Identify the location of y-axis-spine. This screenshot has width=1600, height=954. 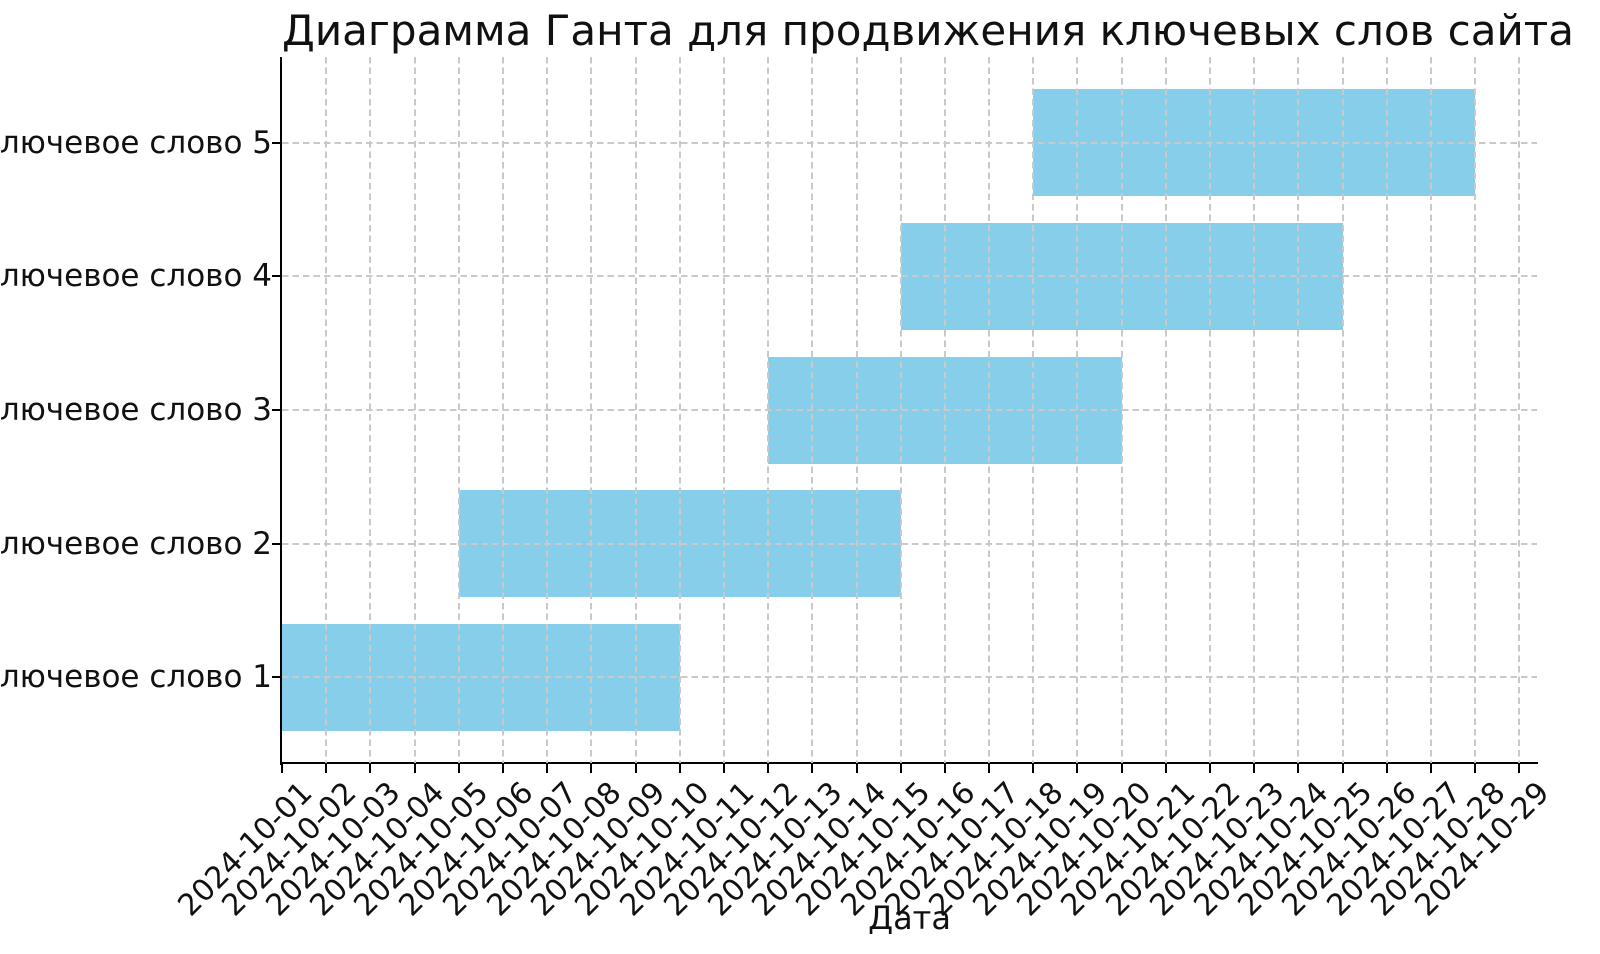
(281, 411).